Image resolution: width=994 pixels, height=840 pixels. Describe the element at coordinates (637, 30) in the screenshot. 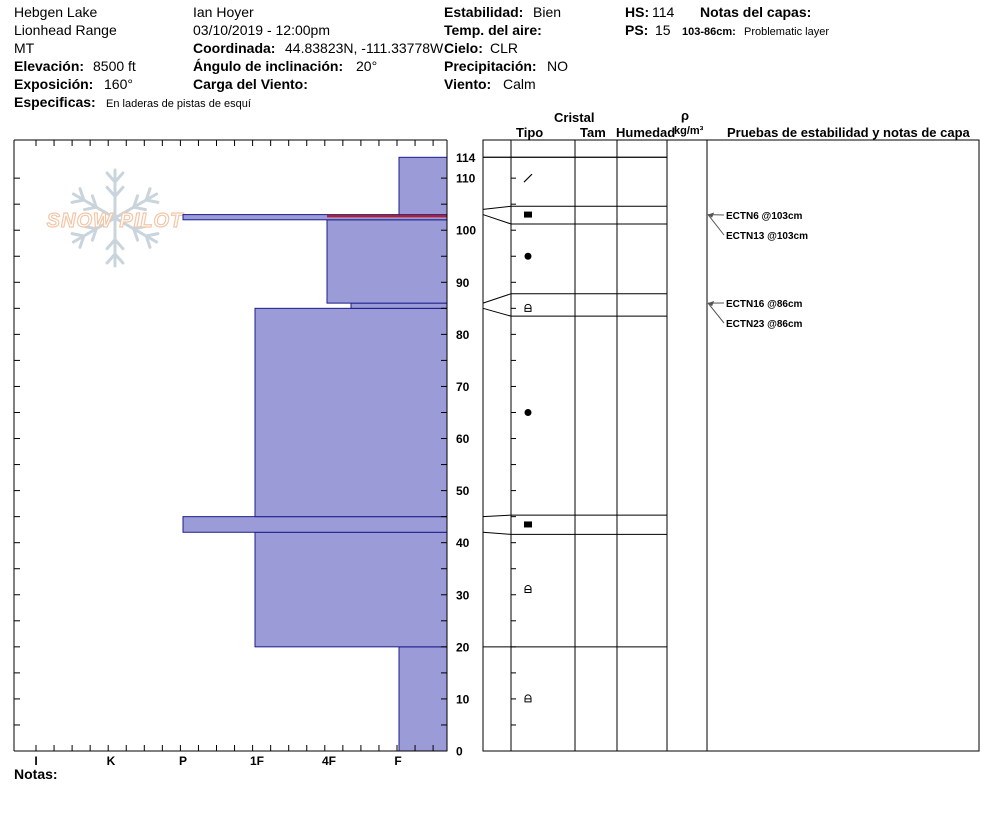

I see `ps-label: PS:` at that location.